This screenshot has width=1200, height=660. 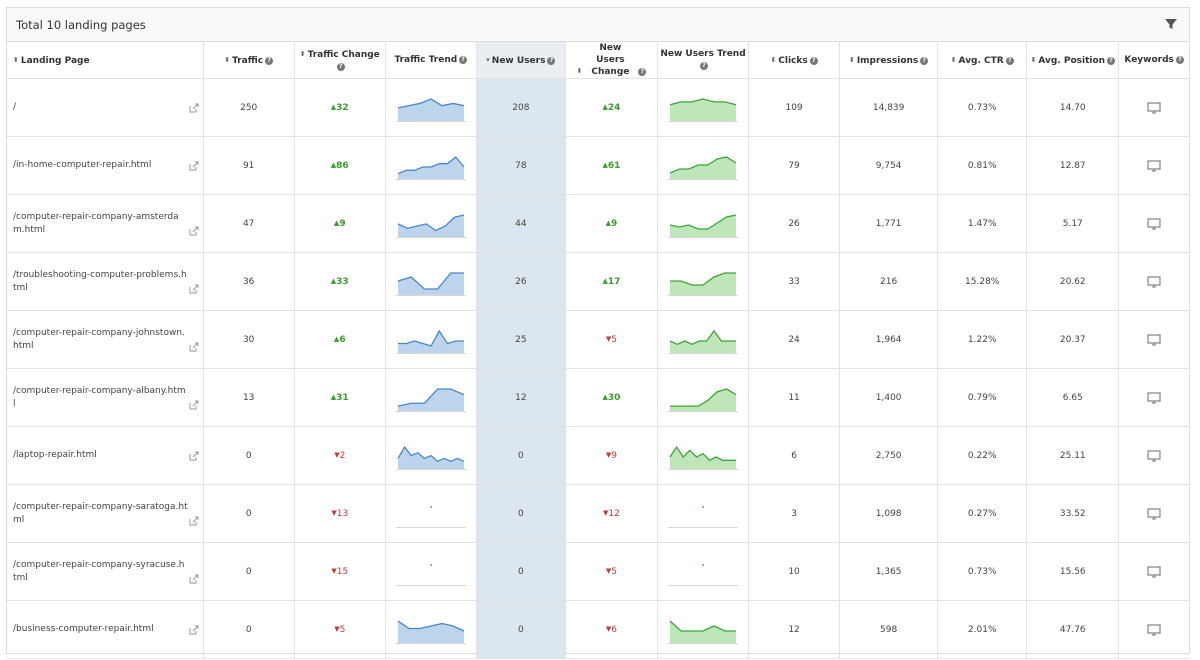 I want to click on avg-position-cell: 33.52, so click(x=1073, y=513).